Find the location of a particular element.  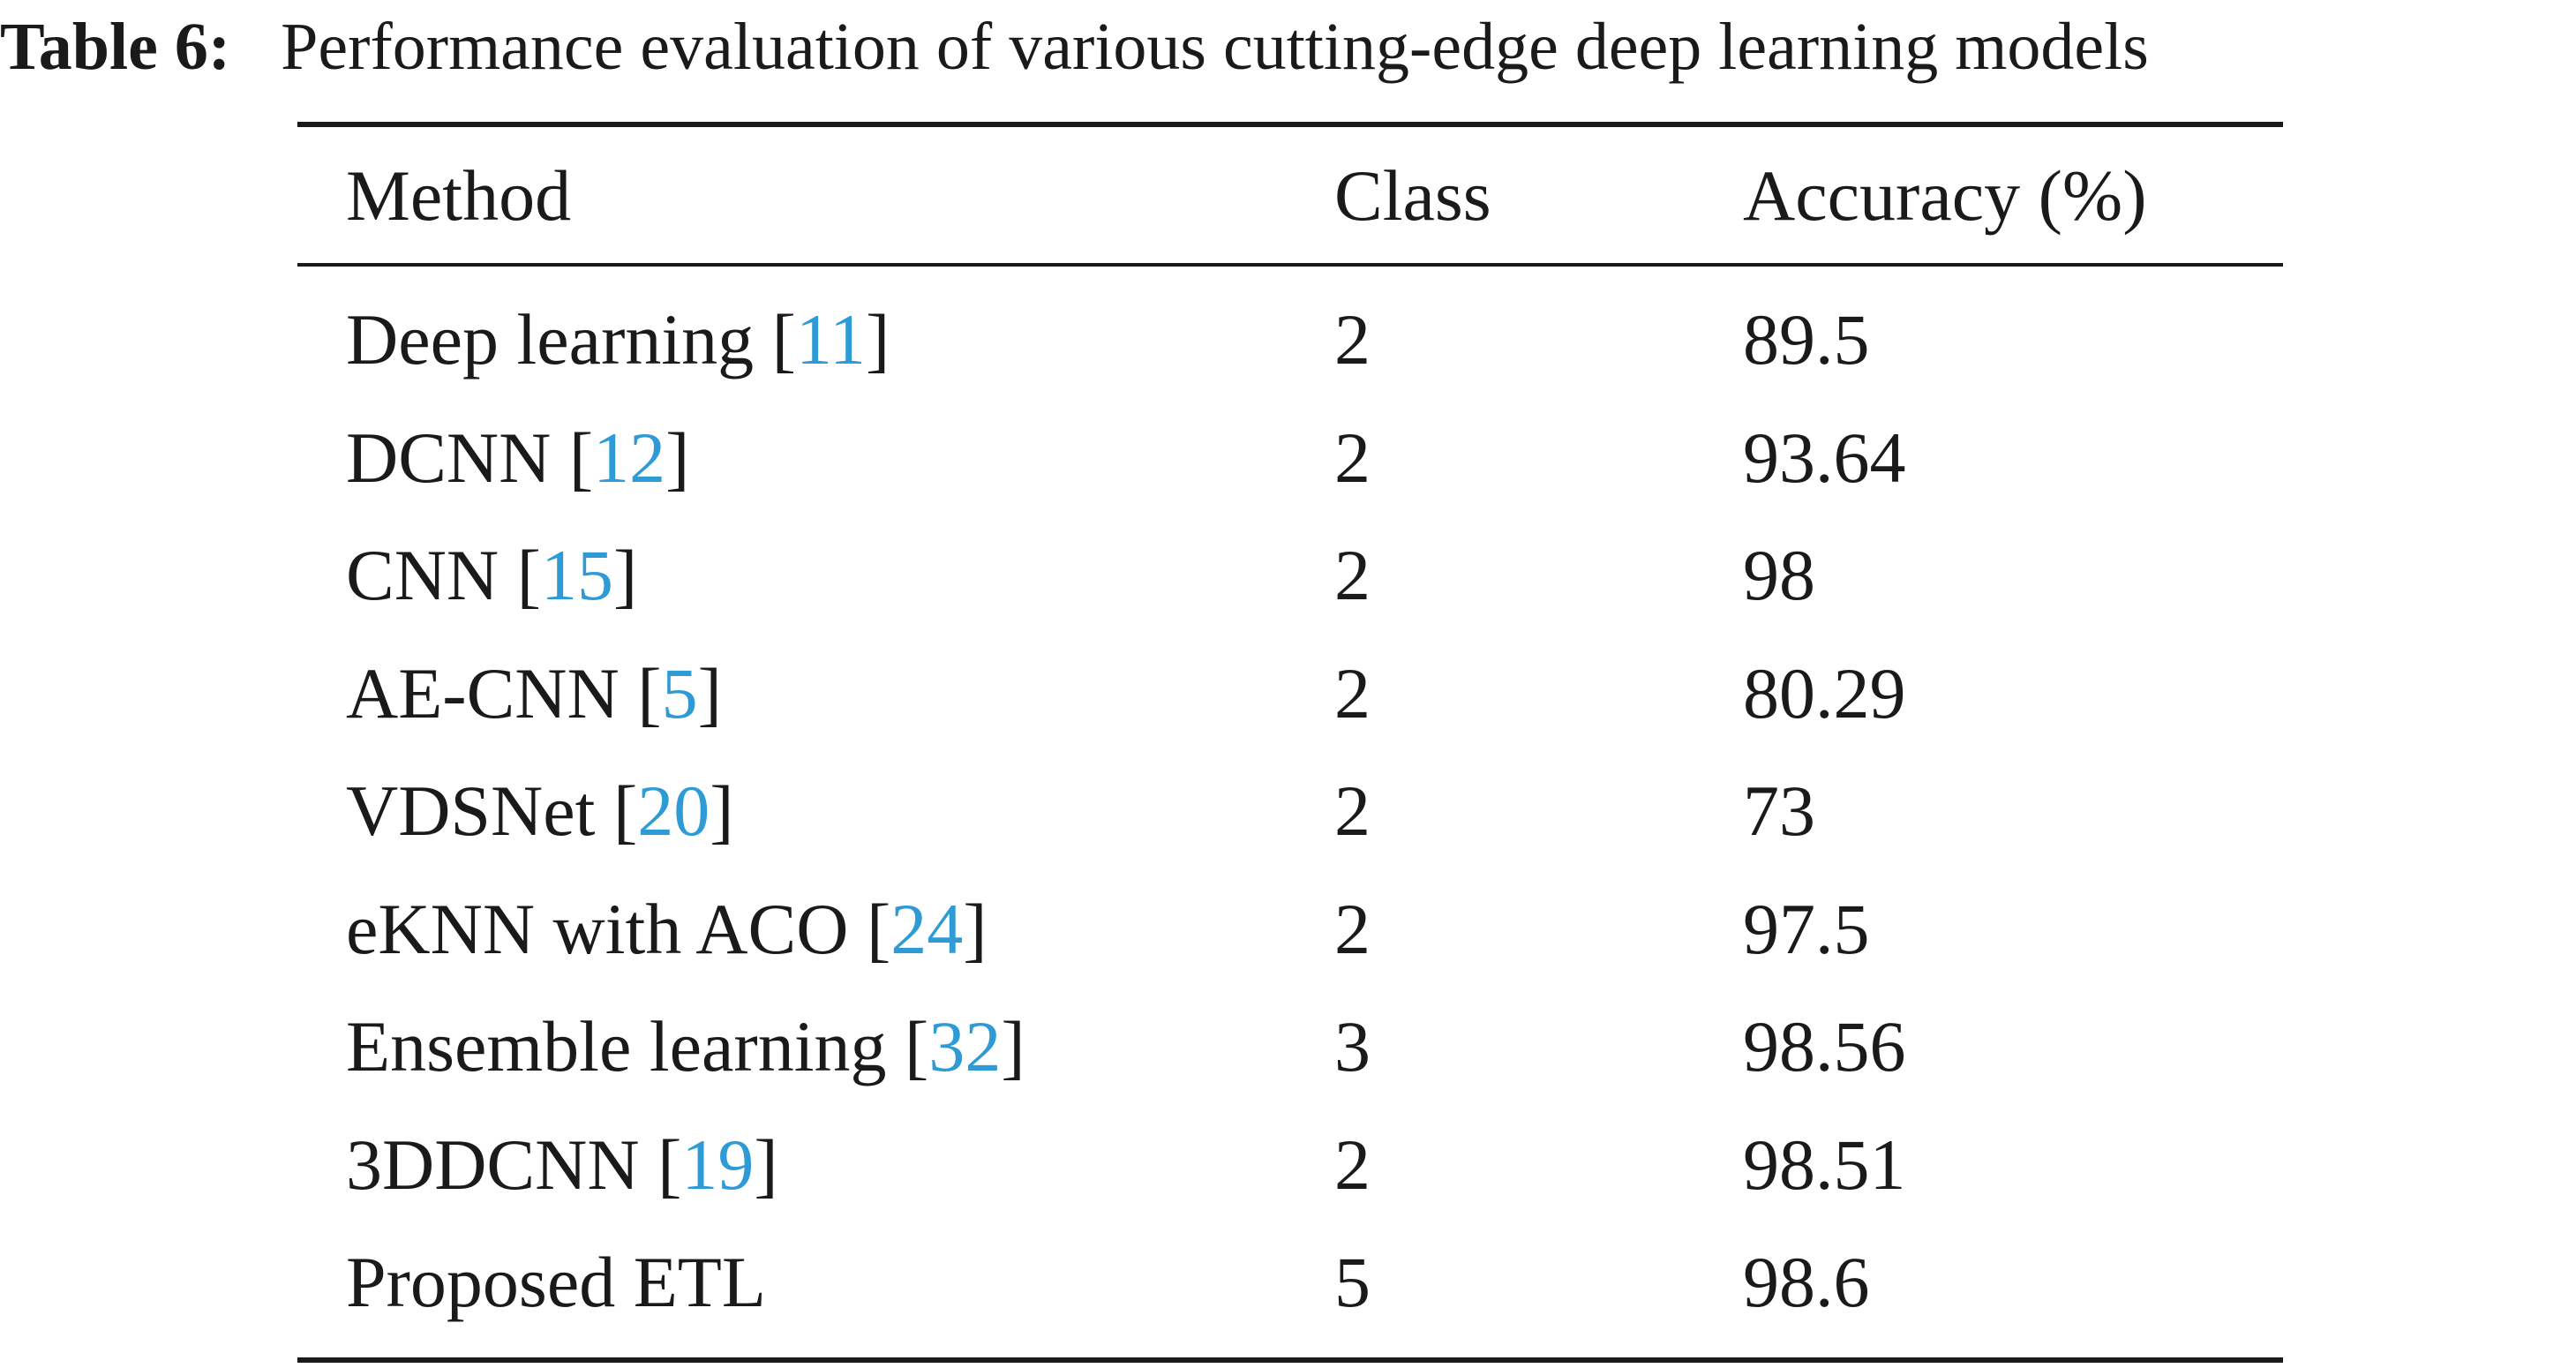

table-row-accuracy: 80.29 is located at coordinates (1824, 693).